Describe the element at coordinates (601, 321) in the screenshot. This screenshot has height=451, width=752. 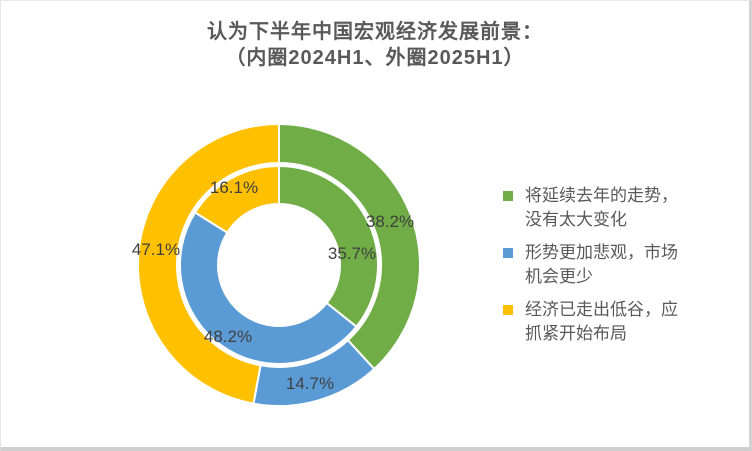
I see `legend-item-label: 经济已走出低谷，应抓紧开始布局` at that location.